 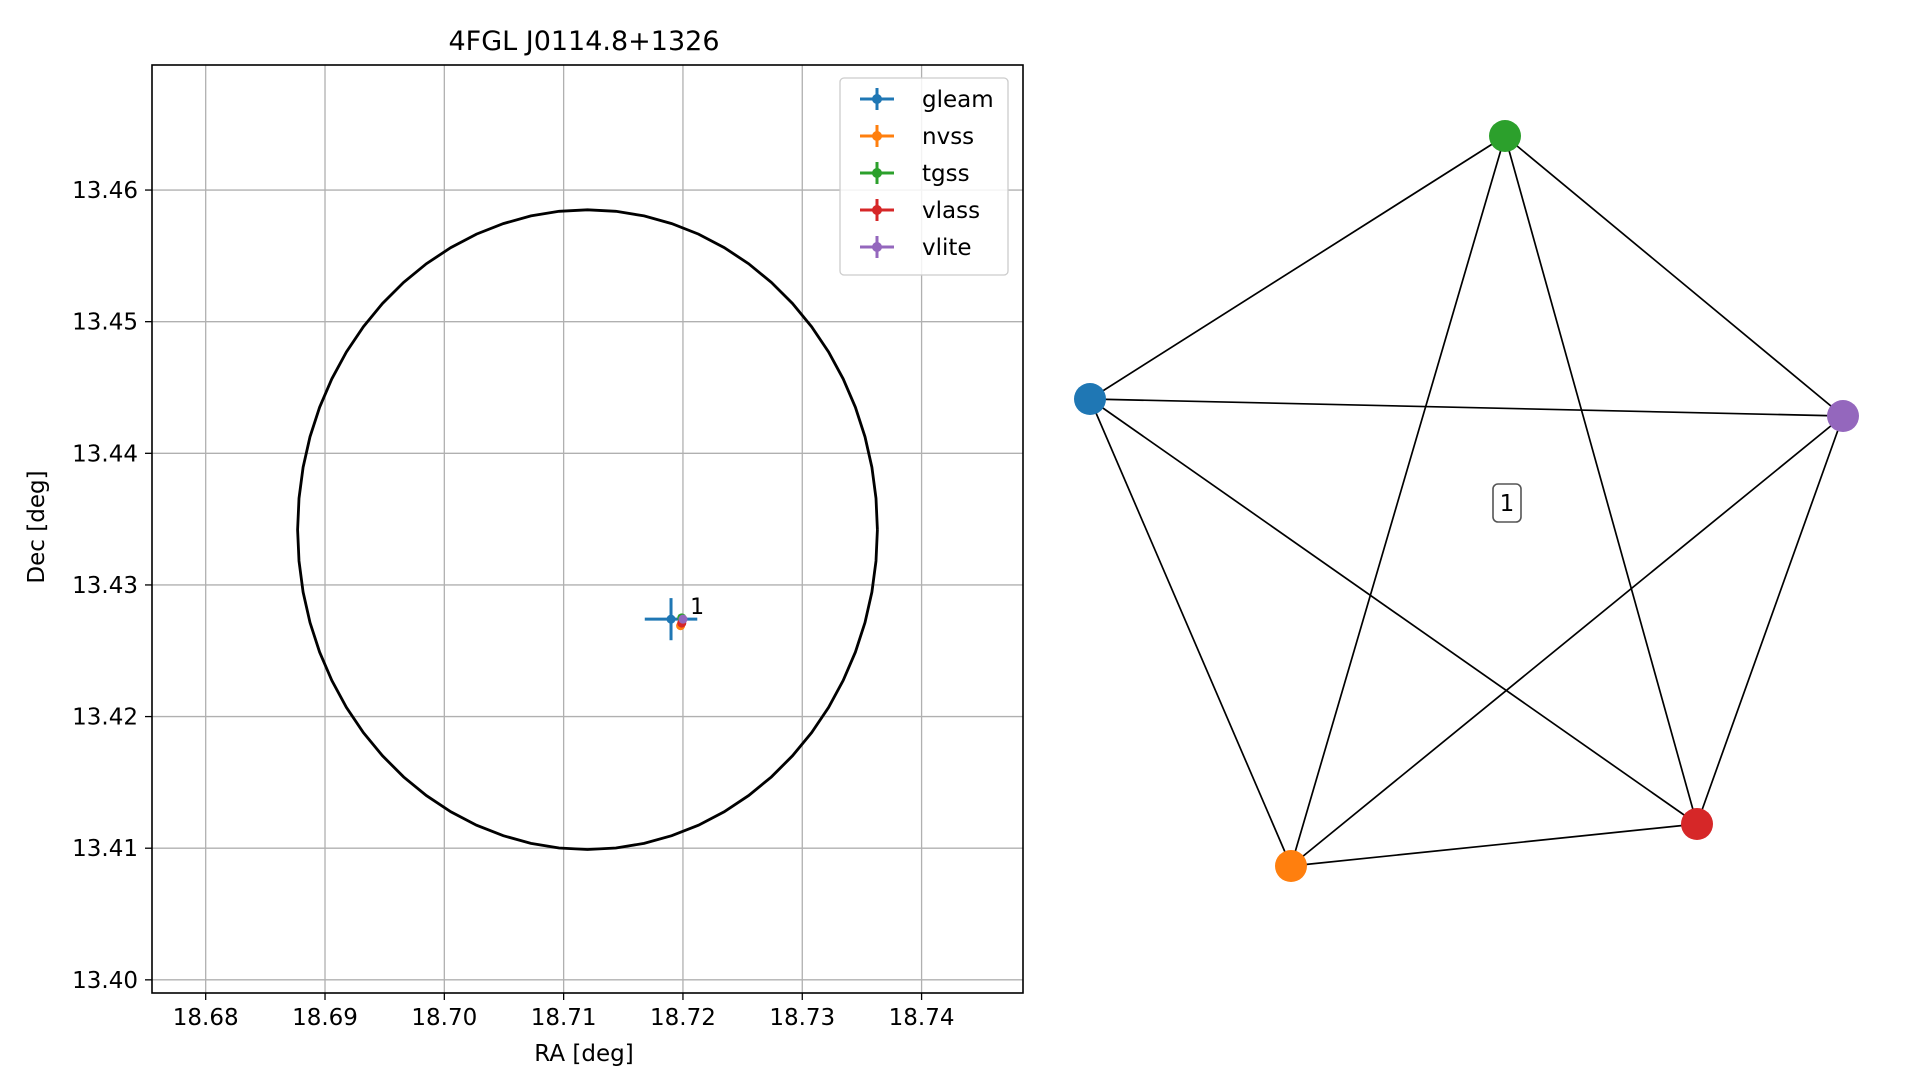 I want to click on legend-entry-gleam: gleam, so click(x=927, y=100).